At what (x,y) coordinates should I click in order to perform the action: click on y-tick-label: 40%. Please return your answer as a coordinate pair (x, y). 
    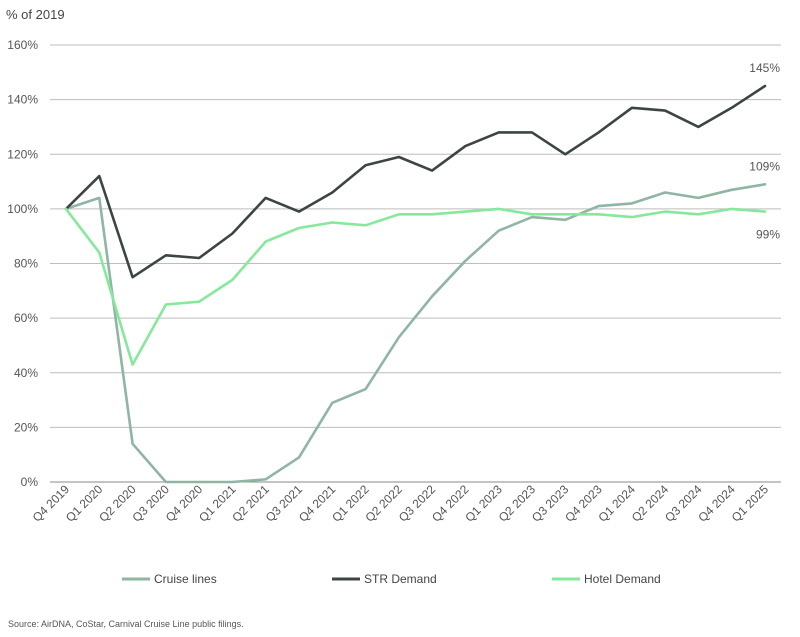
    Looking at the image, I should click on (26, 373).